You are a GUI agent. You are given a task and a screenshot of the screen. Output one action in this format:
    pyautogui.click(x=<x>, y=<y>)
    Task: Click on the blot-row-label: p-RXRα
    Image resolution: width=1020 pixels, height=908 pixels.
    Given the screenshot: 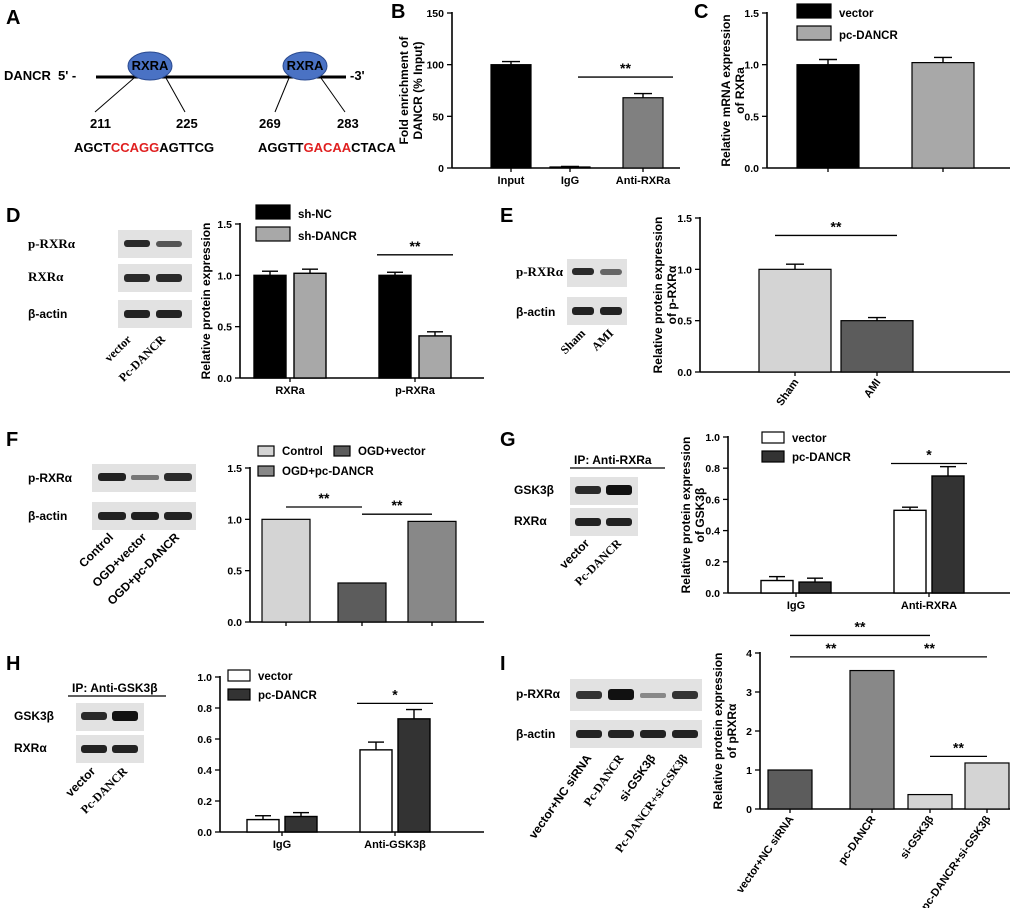 What is the action you would take?
    pyautogui.click(x=538, y=694)
    